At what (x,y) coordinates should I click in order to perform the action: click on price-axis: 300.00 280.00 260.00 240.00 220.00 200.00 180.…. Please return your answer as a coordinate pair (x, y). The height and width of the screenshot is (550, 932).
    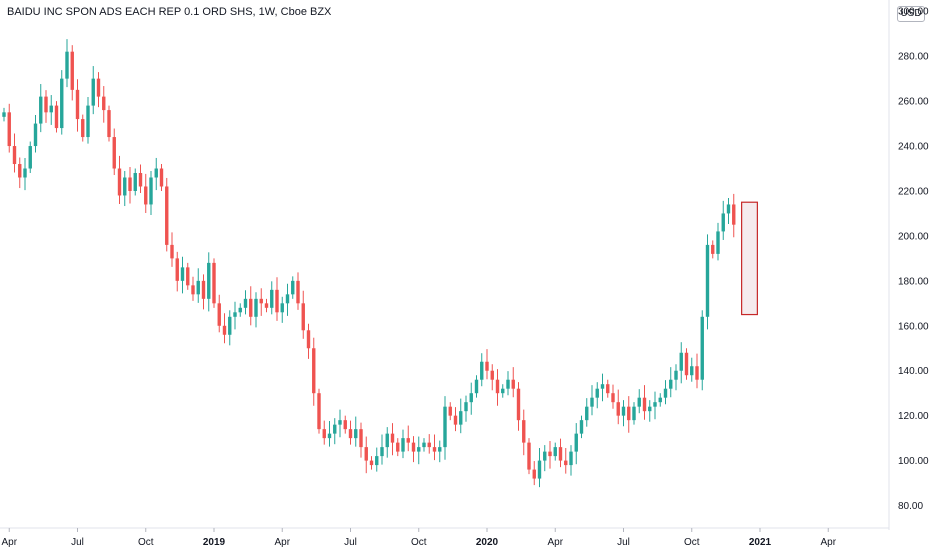
    Looking at the image, I should click on (913, 259).